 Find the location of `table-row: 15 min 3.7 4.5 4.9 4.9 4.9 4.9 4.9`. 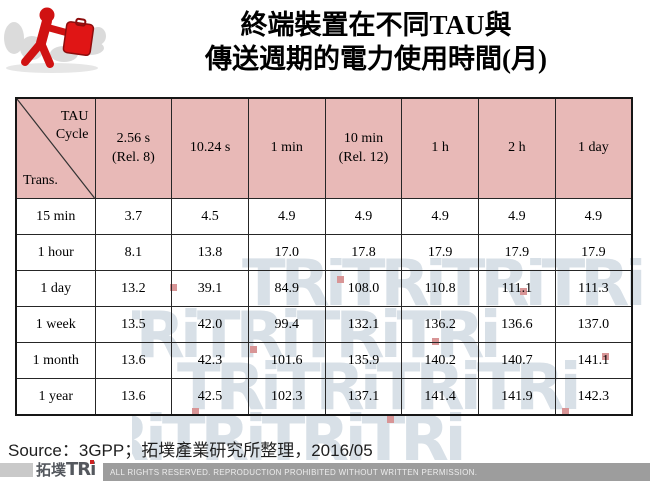

table-row: 15 min 3.7 4.5 4.9 4.9 4.9 4.9 4.9 is located at coordinates (324, 216).